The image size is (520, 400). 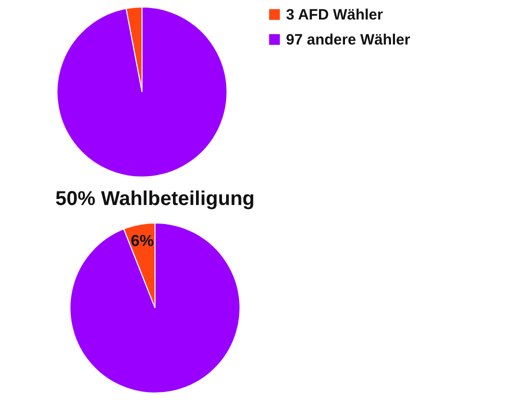 I want to click on data-label: 6%, so click(x=142, y=241).